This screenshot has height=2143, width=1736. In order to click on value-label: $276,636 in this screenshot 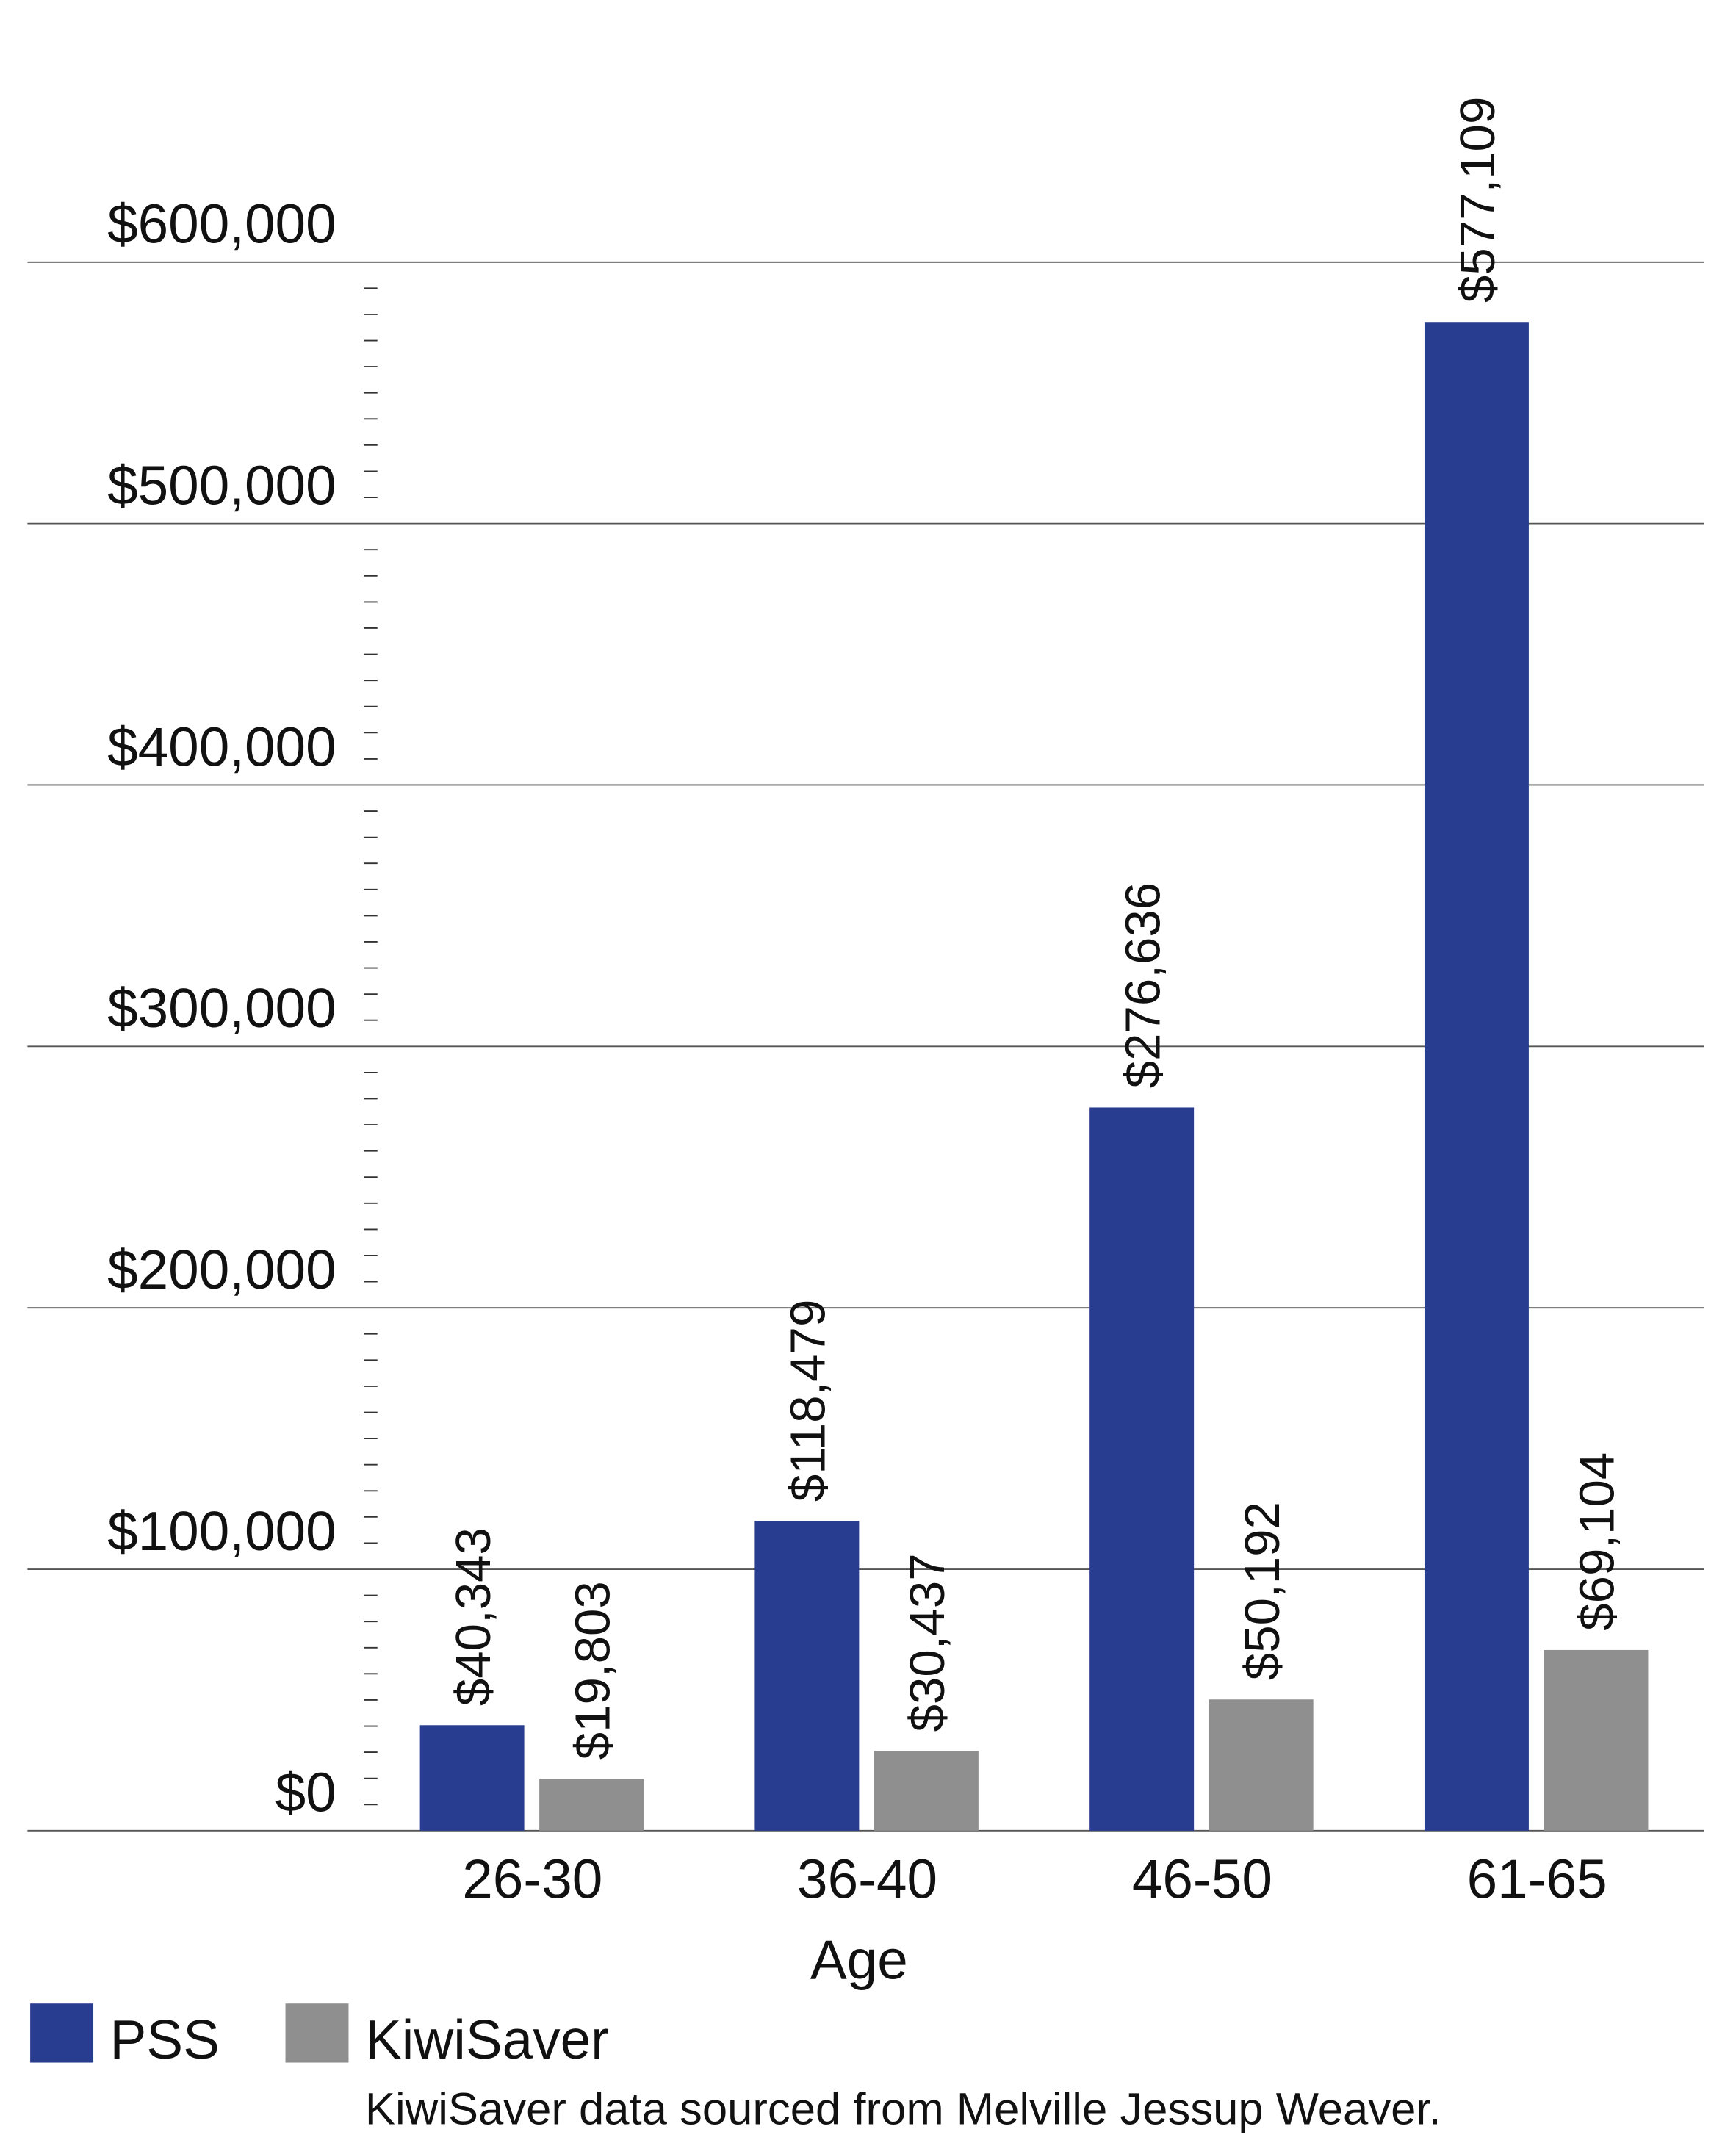, I will do `click(1142, 985)`.